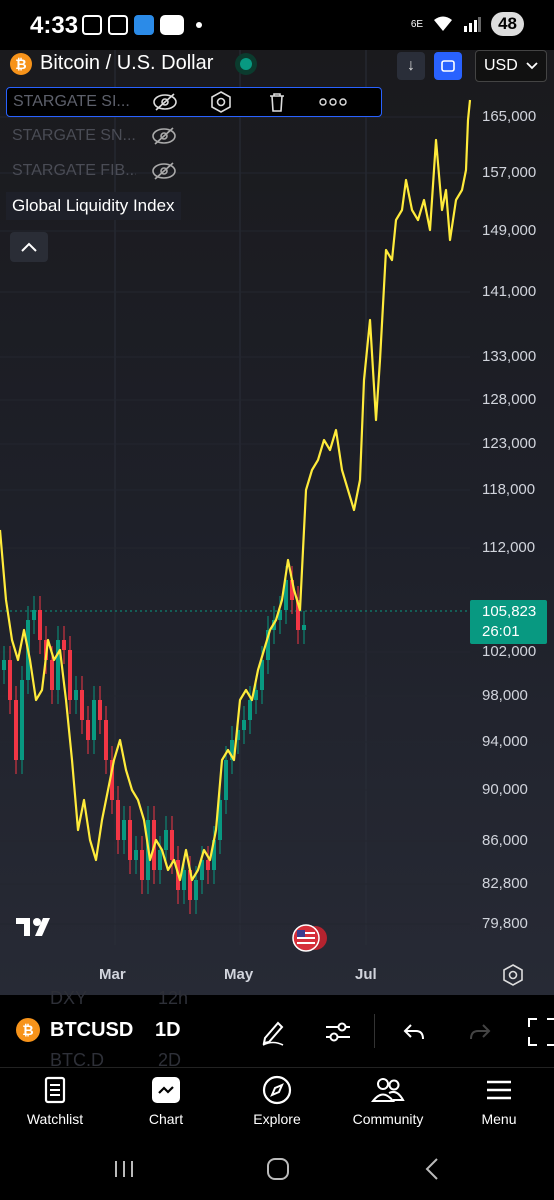 The height and width of the screenshot is (1200, 554). What do you see at coordinates (388, 1119) in the screenshot?
I see `nav-label: Community` at bounding box center [388, 1119].